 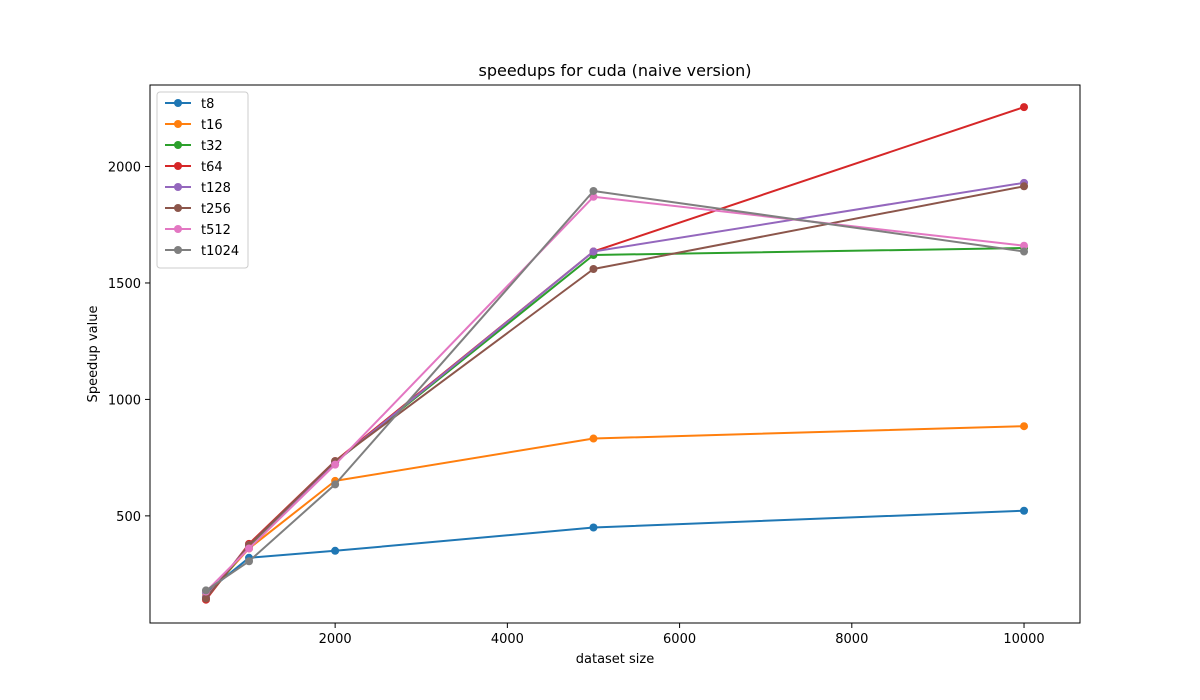 What do you see at coordinates (220, 251) in the screenshot?
I see `legend-label: t1024` at bounding box center [220, 251].